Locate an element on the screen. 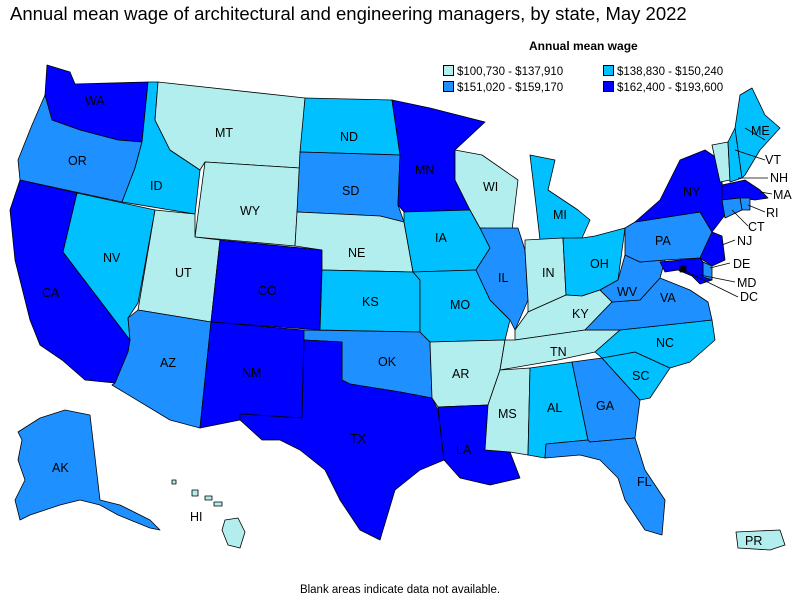 The height and width of the screenshot is (600, 800). state-me is located at coordinates (757, 133).